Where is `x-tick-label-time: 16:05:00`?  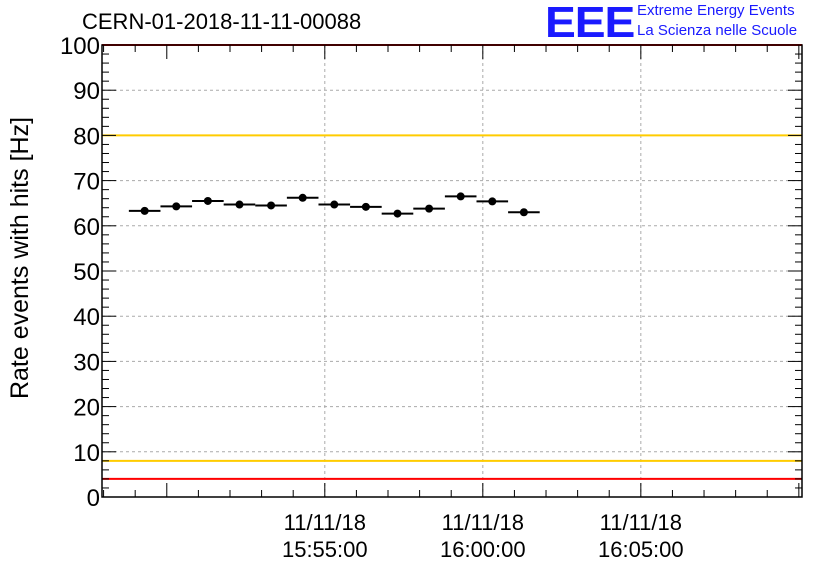 x-tick-label-time: 16:05:00 is located at coordinates (641, 549).